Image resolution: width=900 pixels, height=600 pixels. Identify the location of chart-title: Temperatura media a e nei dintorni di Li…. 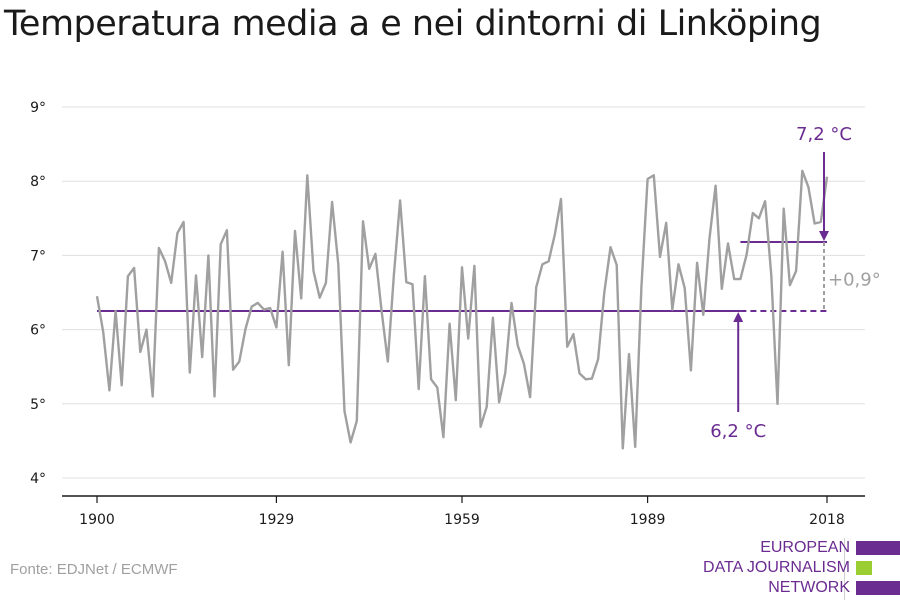
(413, 24).